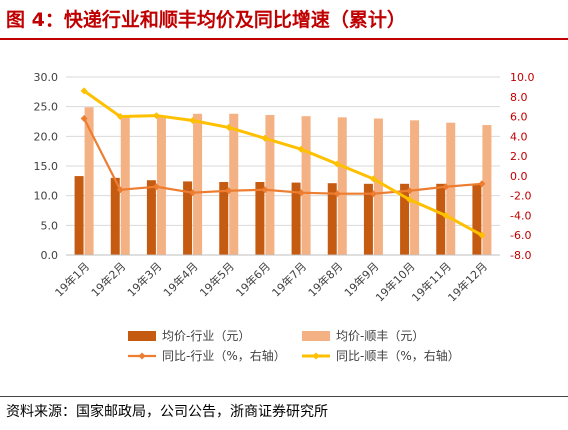 The width and height of the screenshot is (568, 430). I want to click on right-axis-tick-label: -8.0, so click(520, 255).